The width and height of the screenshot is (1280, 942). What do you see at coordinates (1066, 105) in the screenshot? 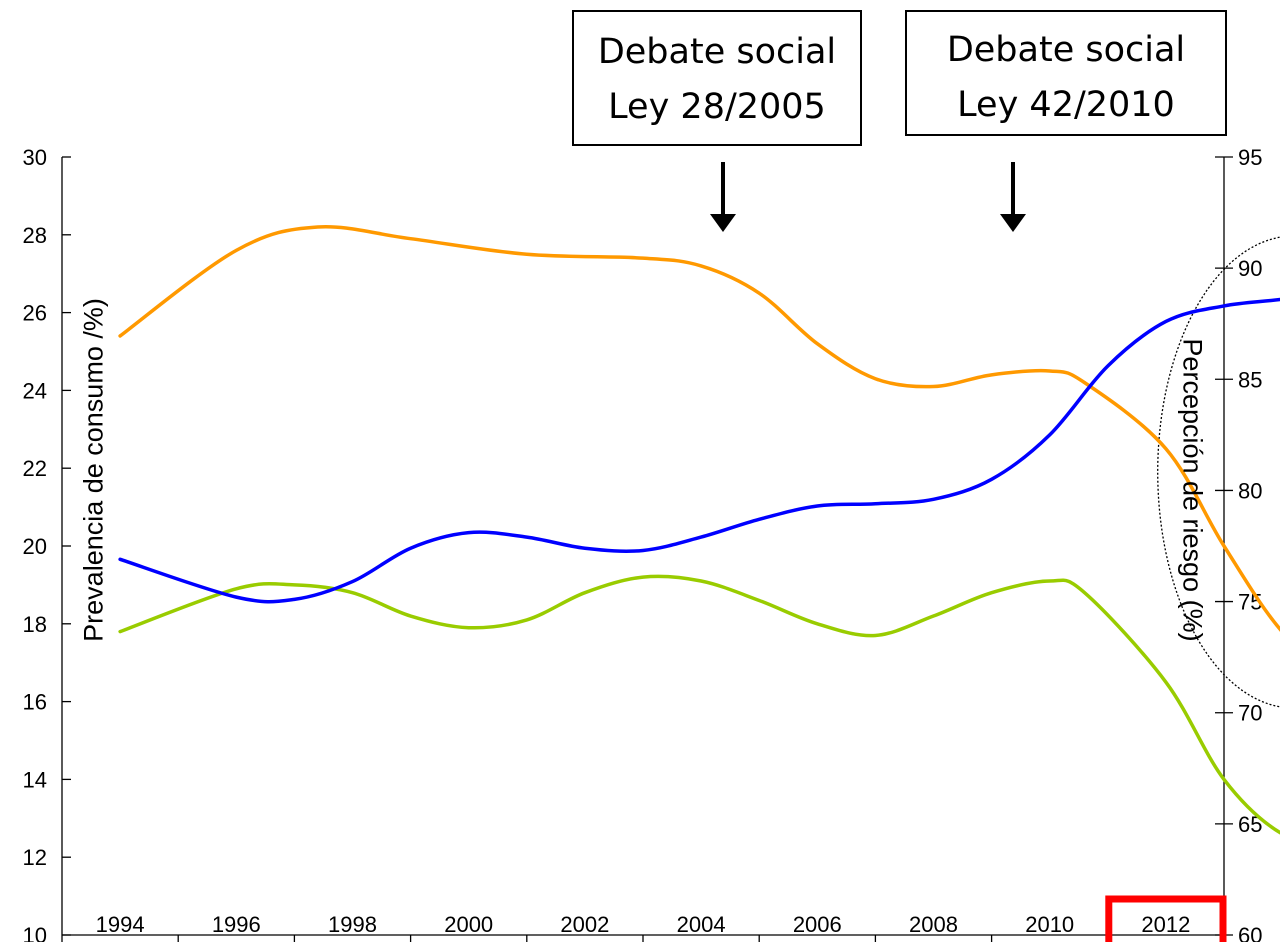
I see `annotation-line: Ley 42/2010` at bounding box center [1066, 105].